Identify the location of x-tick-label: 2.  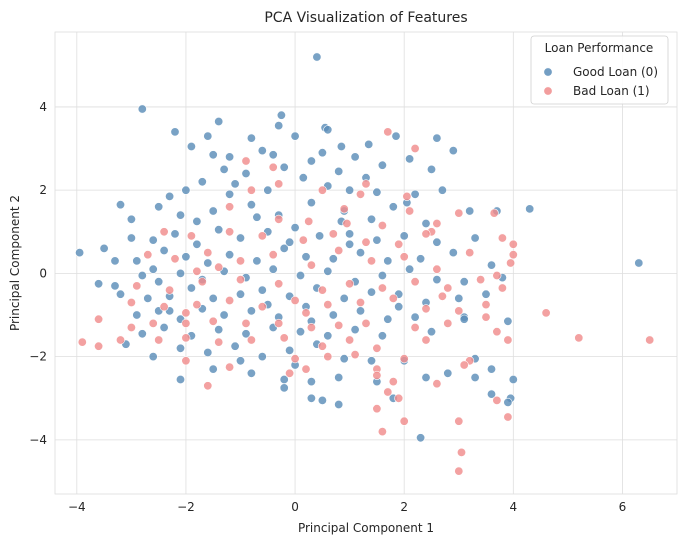
(404, 507).